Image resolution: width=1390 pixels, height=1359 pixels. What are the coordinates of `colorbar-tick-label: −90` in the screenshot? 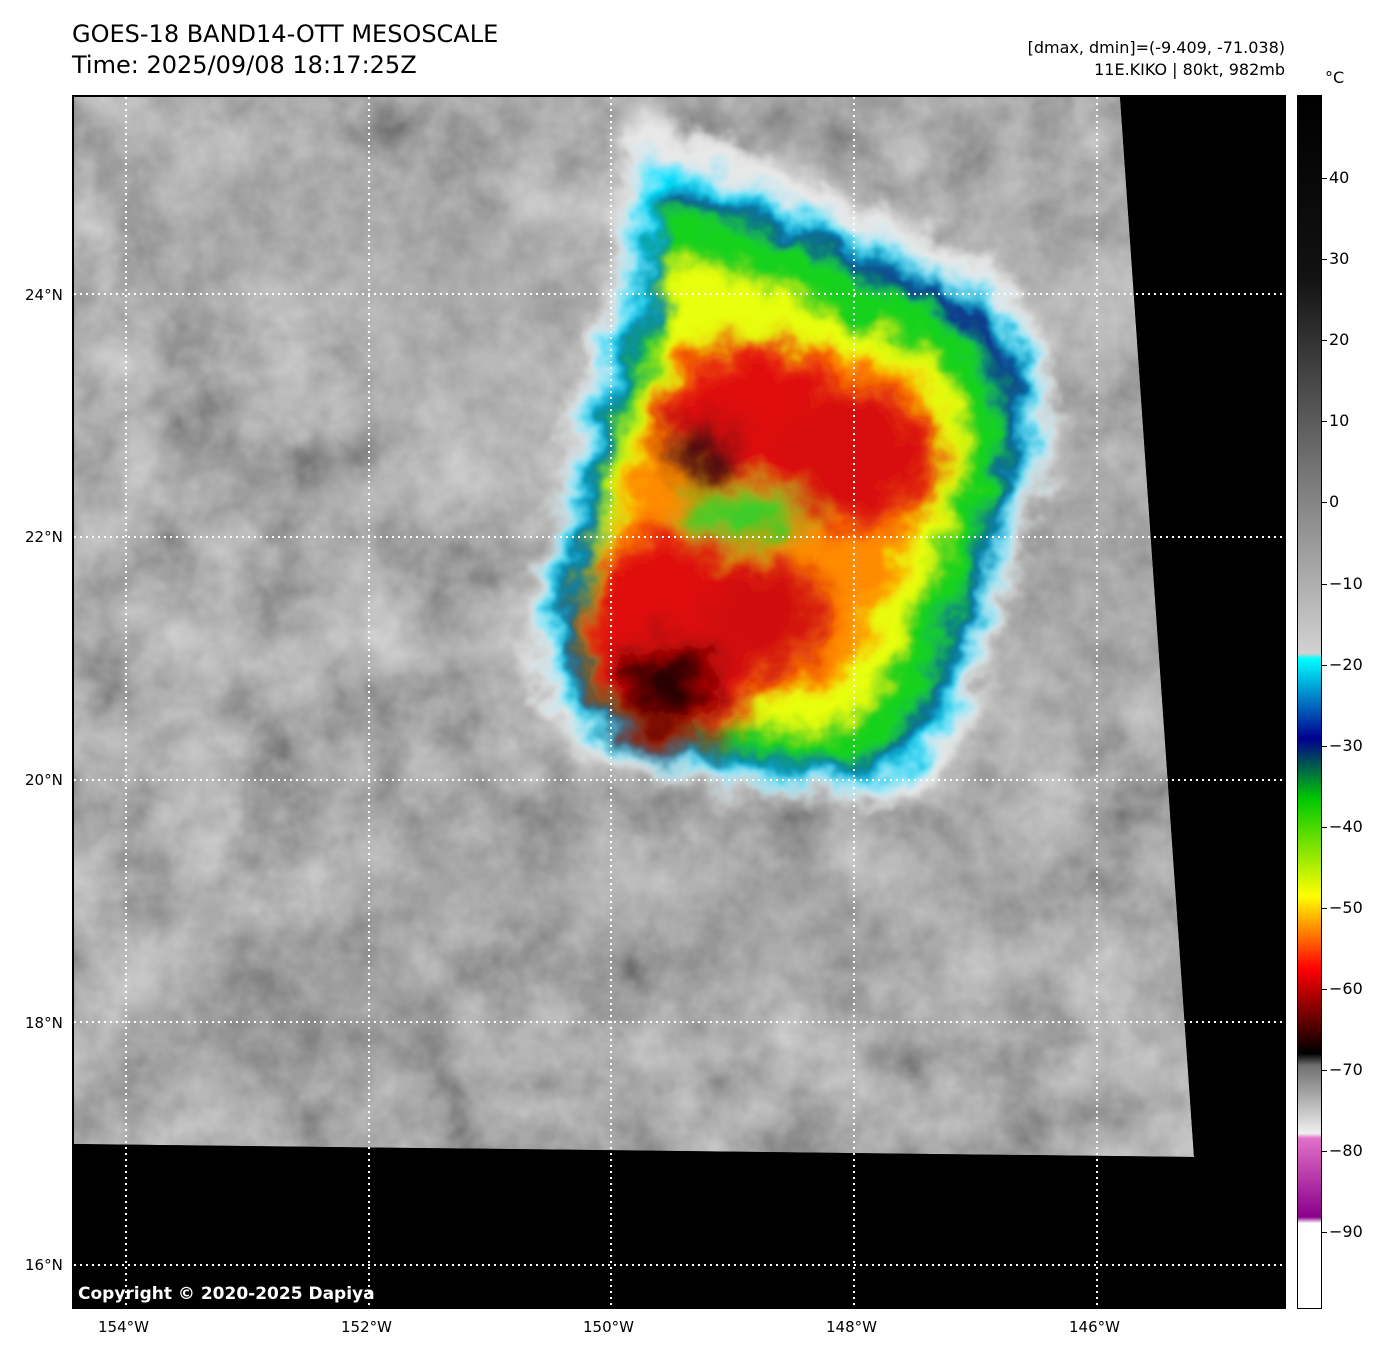 It's located at (1346, 1232).